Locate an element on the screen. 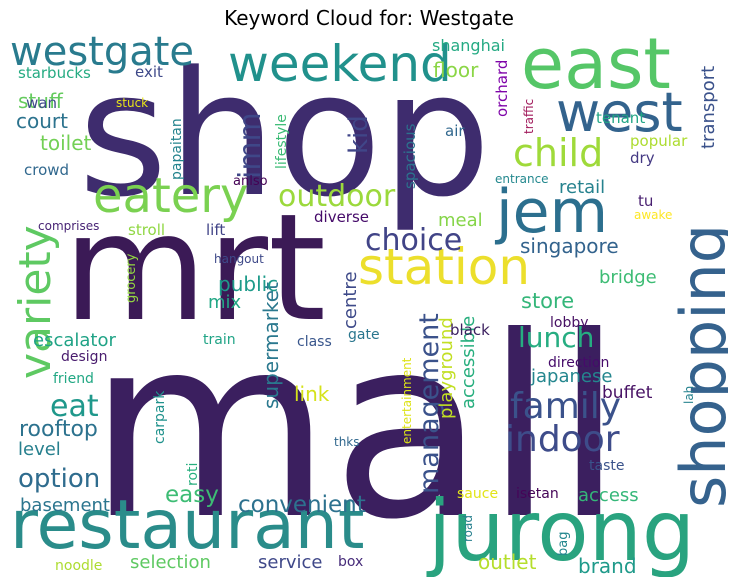  chart-title: Keyword Cloud for: Westgate is located at coordinates (369, 18).